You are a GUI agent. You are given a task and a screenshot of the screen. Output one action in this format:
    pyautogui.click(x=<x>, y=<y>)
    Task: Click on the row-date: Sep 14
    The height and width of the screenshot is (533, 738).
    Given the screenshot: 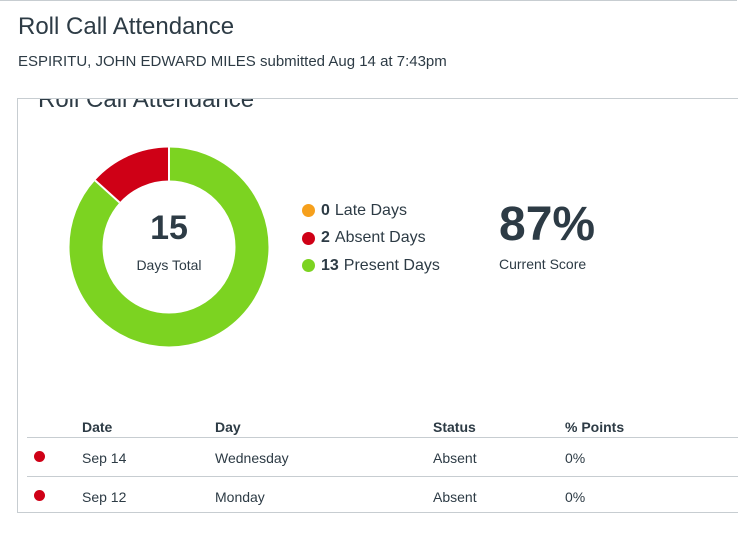 What is the action you would take?
    pyautogui.click(x=104, y=458)
    